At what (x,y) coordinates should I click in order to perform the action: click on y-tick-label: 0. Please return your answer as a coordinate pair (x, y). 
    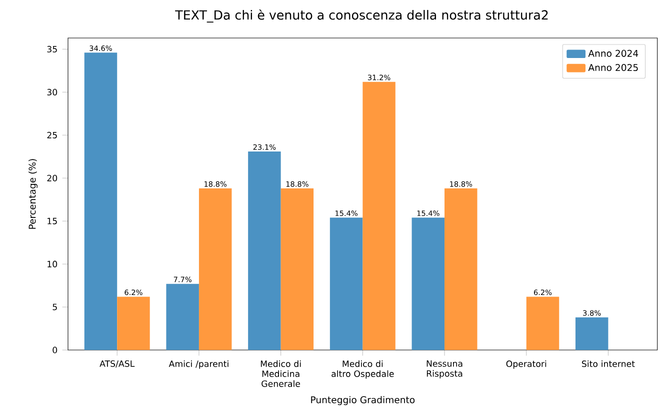
    Looking at the image, I should click on (55, 350).